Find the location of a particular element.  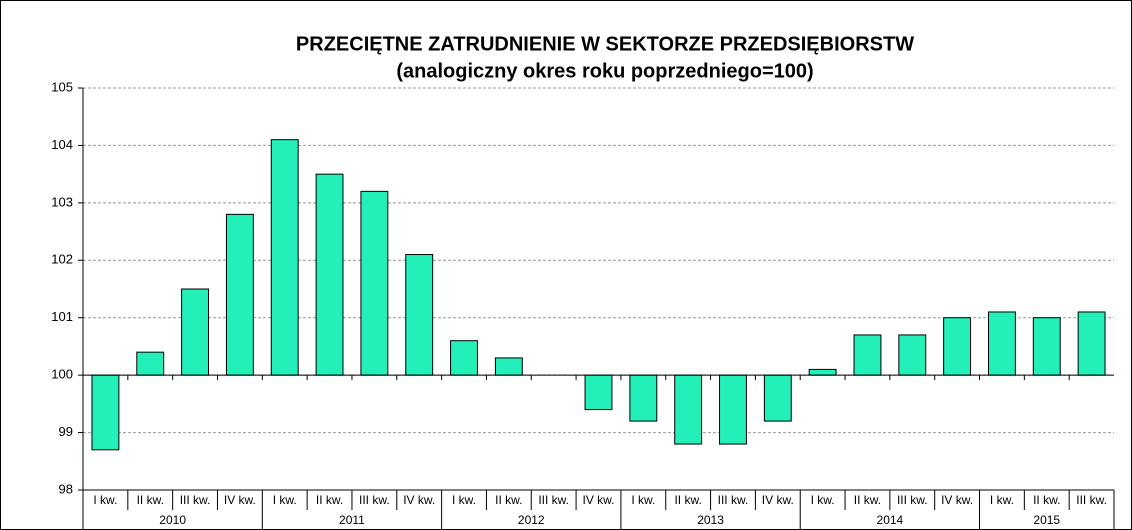

group-label: 2013 is located at coordinates (710, 520).